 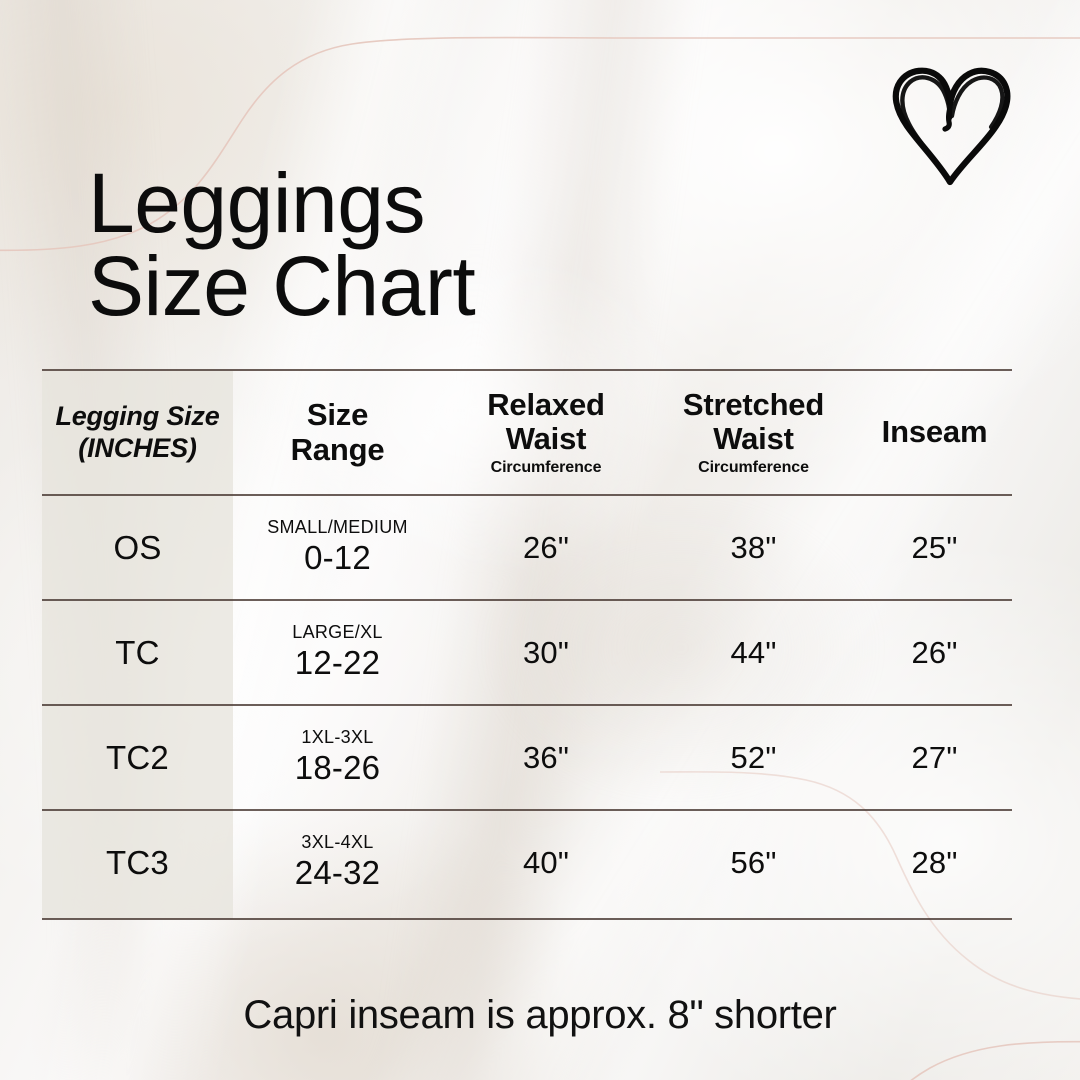 I want to click on size-value: OS, so click(x=137, y=547).